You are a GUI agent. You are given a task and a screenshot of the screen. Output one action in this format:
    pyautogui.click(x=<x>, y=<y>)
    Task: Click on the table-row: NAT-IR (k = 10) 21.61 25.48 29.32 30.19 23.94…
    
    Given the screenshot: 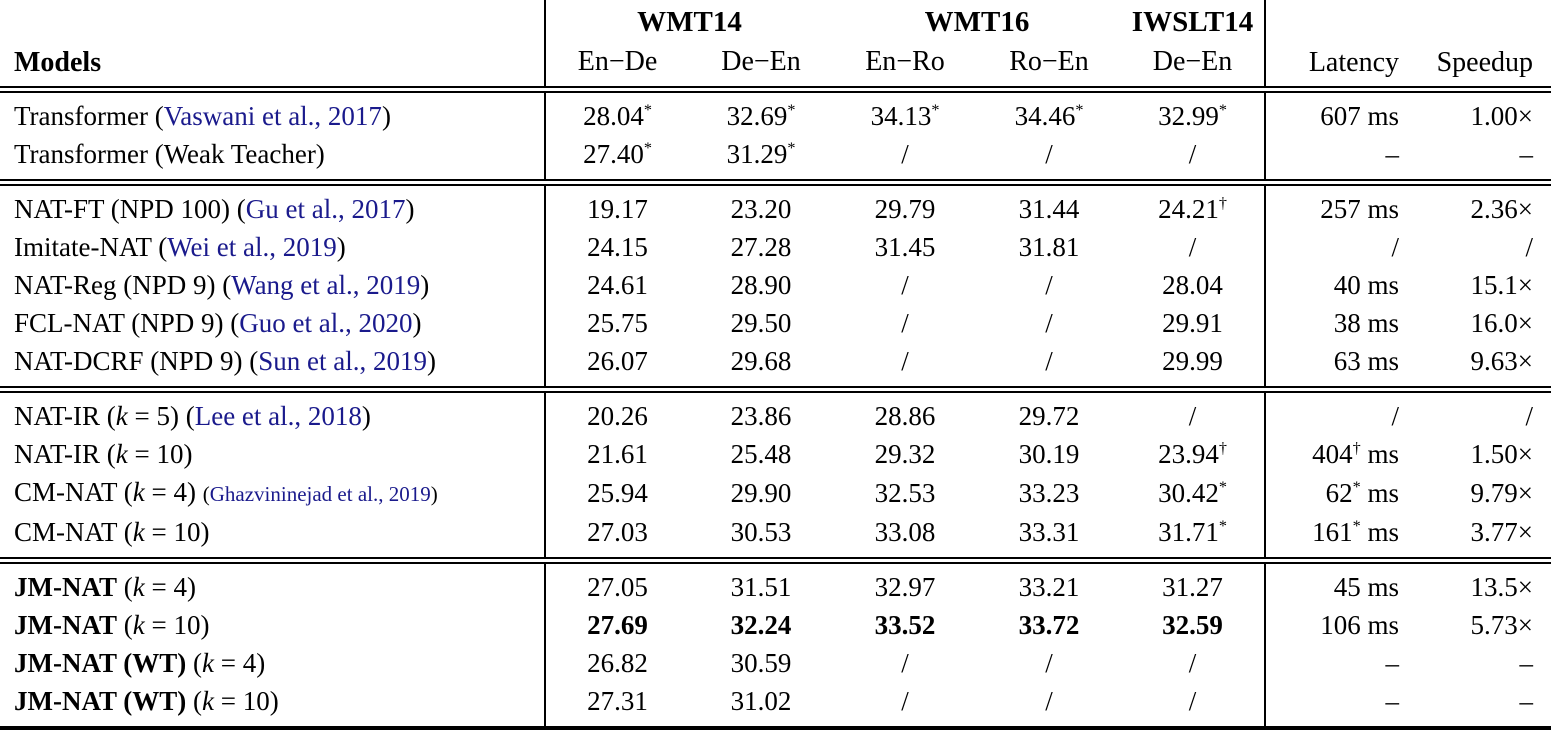 What is the action you would take?
    pyautogui.click(x=775, y=454)
    